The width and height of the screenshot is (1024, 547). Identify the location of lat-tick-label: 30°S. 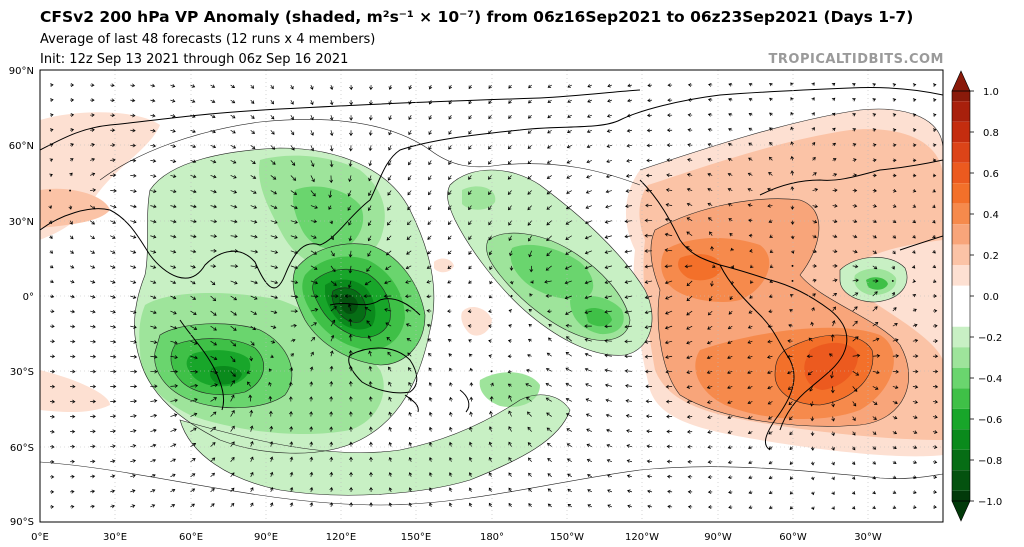
(22, 372).